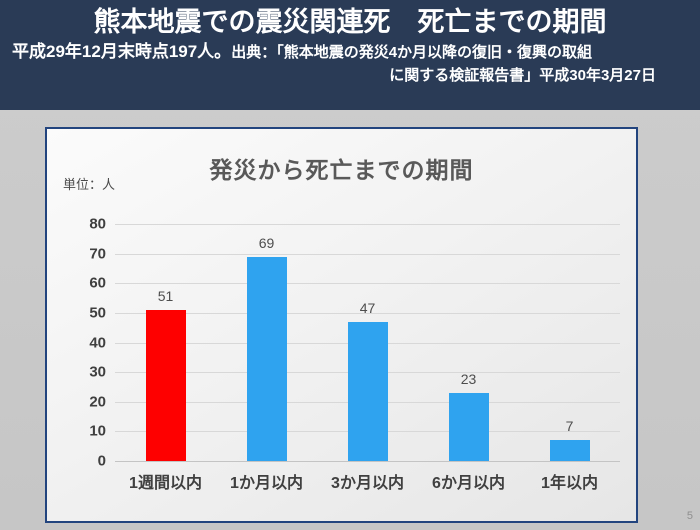  I want to click on y-axis-tick: 0, so click(101, 461).